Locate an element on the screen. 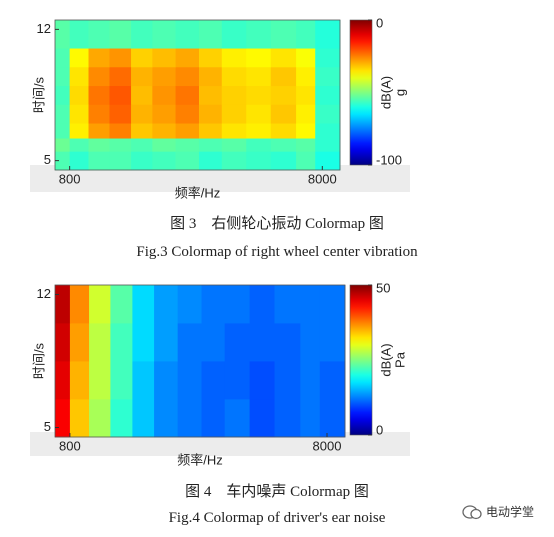 This screenshot has width=554, height=537. watermark-text: 电动学堂 is located at coordinates (510, 512).